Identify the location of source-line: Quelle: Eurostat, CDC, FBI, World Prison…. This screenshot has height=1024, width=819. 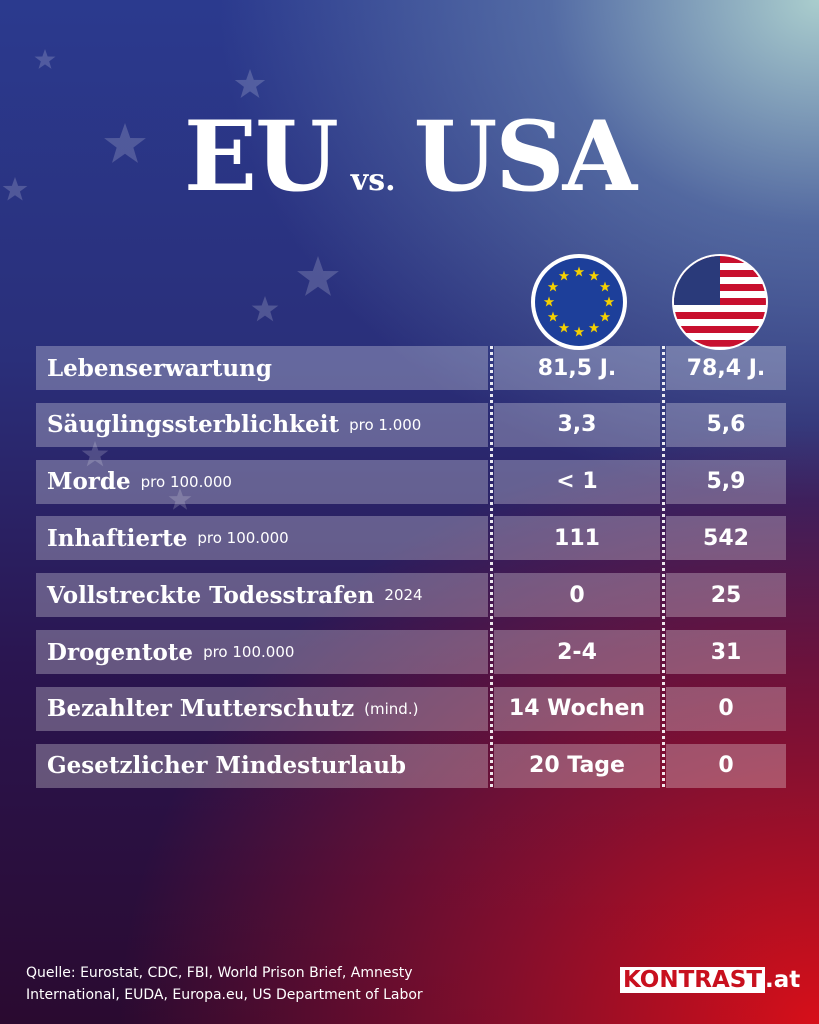
(219, 973).